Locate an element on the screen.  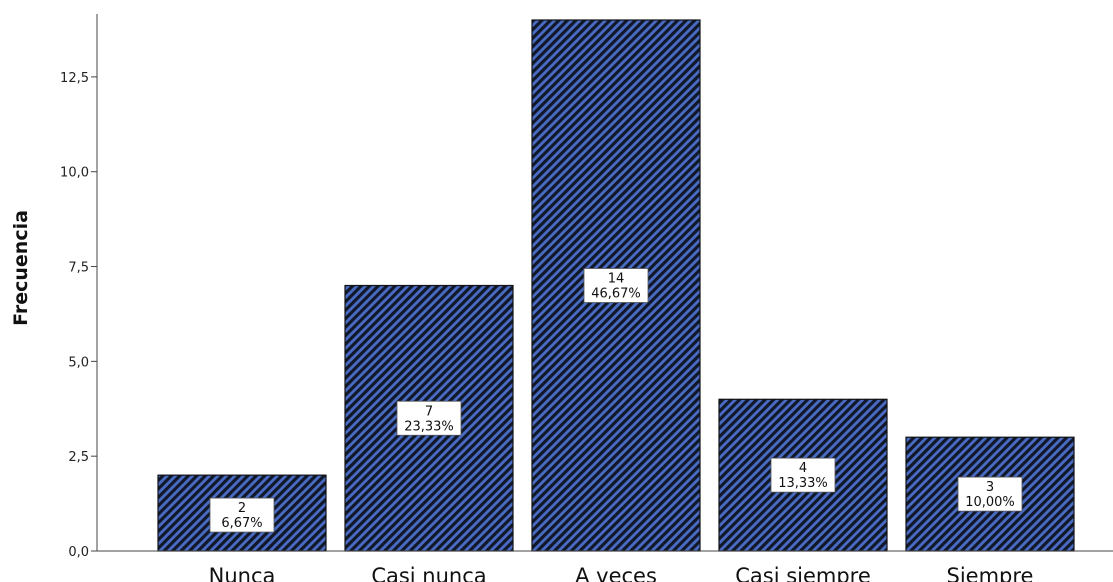
data-label-count: 7 is located at coordinates (429, 411).